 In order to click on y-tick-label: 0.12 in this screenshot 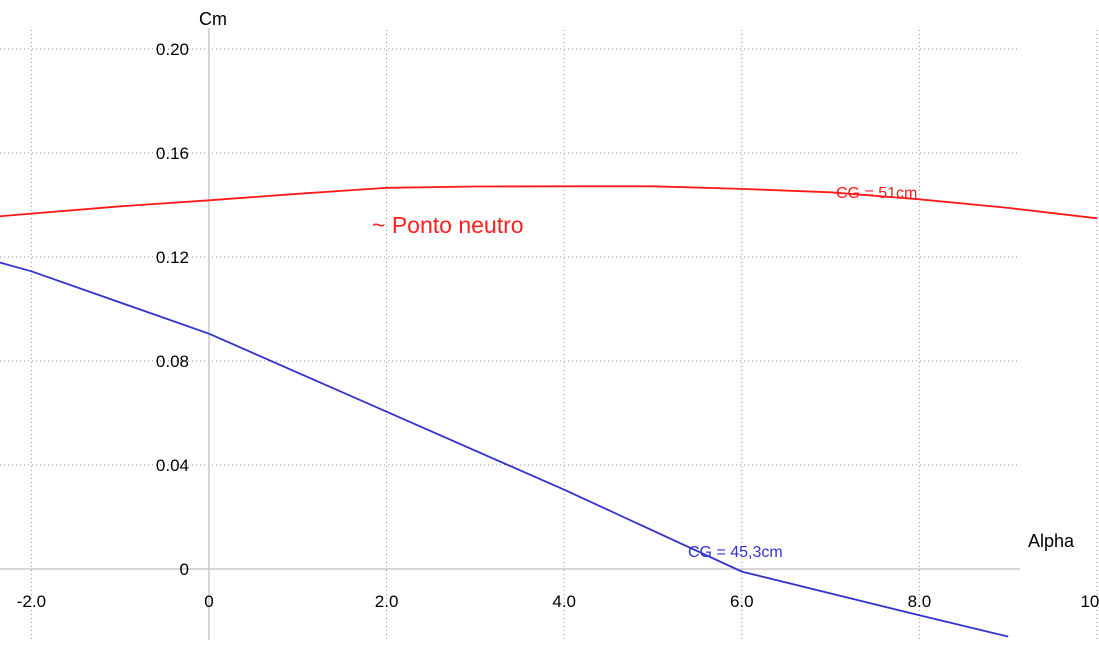, I will do `click(172, 257)`.